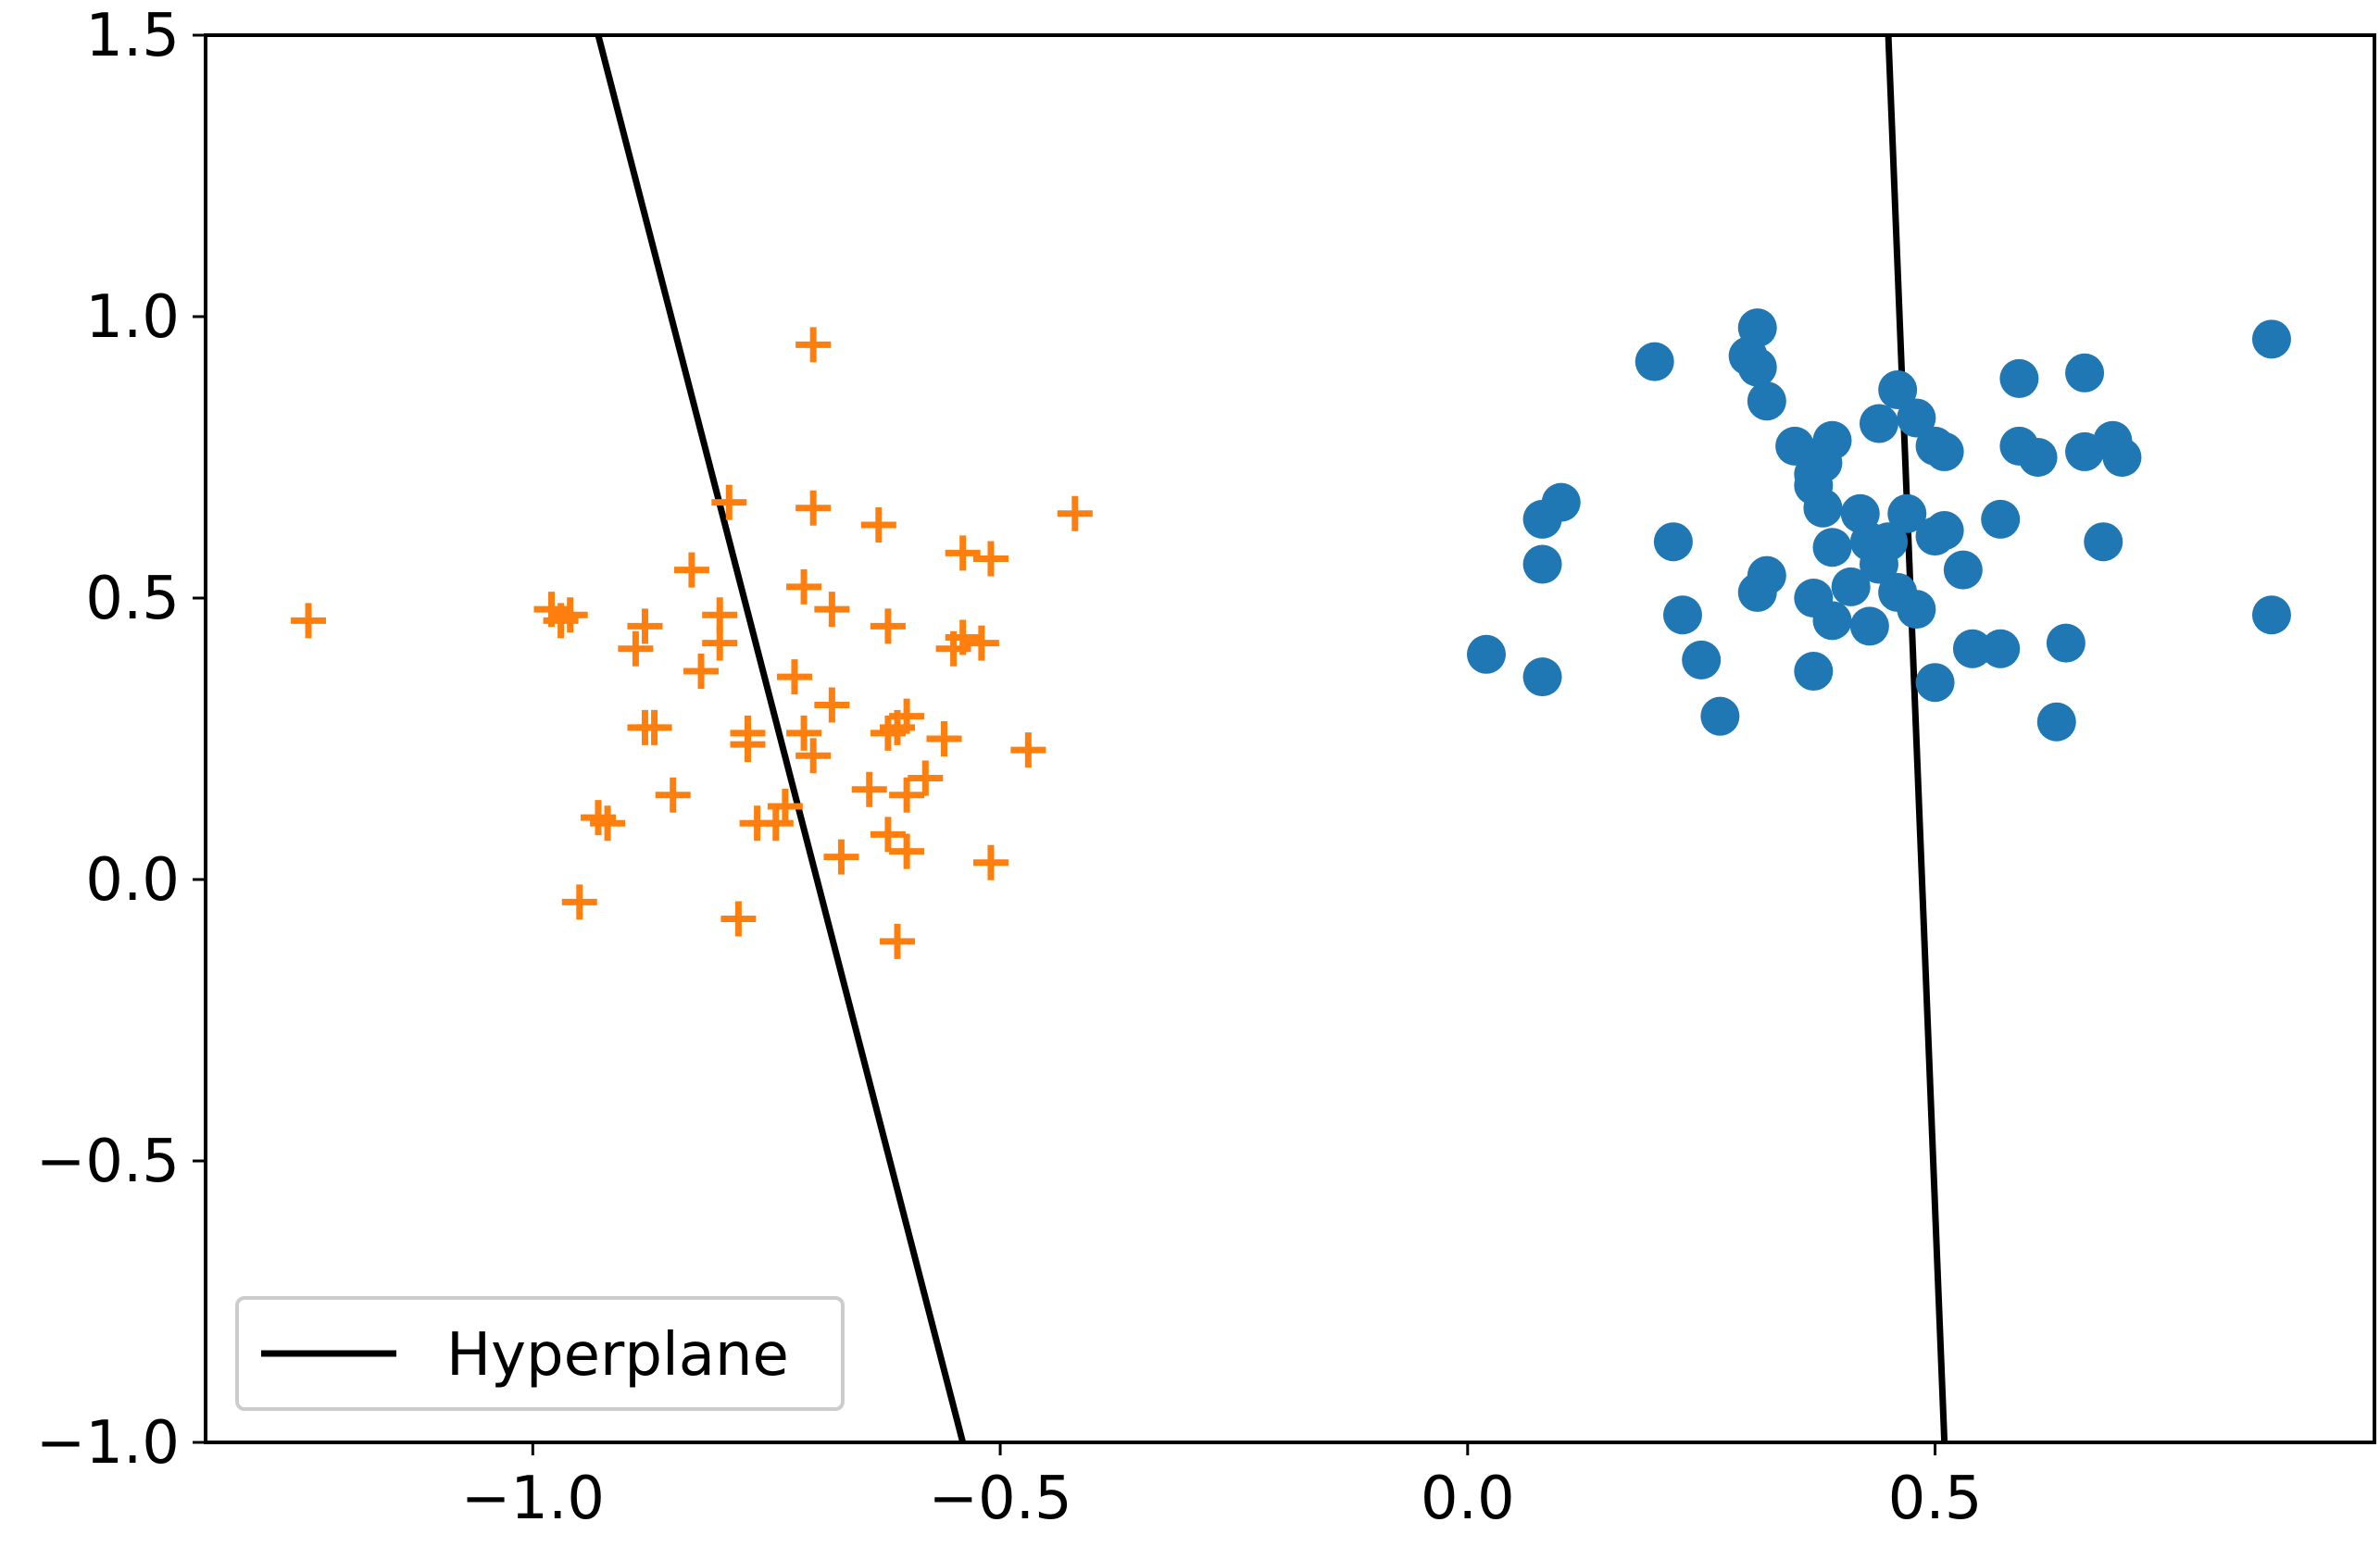 The image size is (2380, 1547). I want to click on y-tick-label: −0.5, so click(108, 1162).